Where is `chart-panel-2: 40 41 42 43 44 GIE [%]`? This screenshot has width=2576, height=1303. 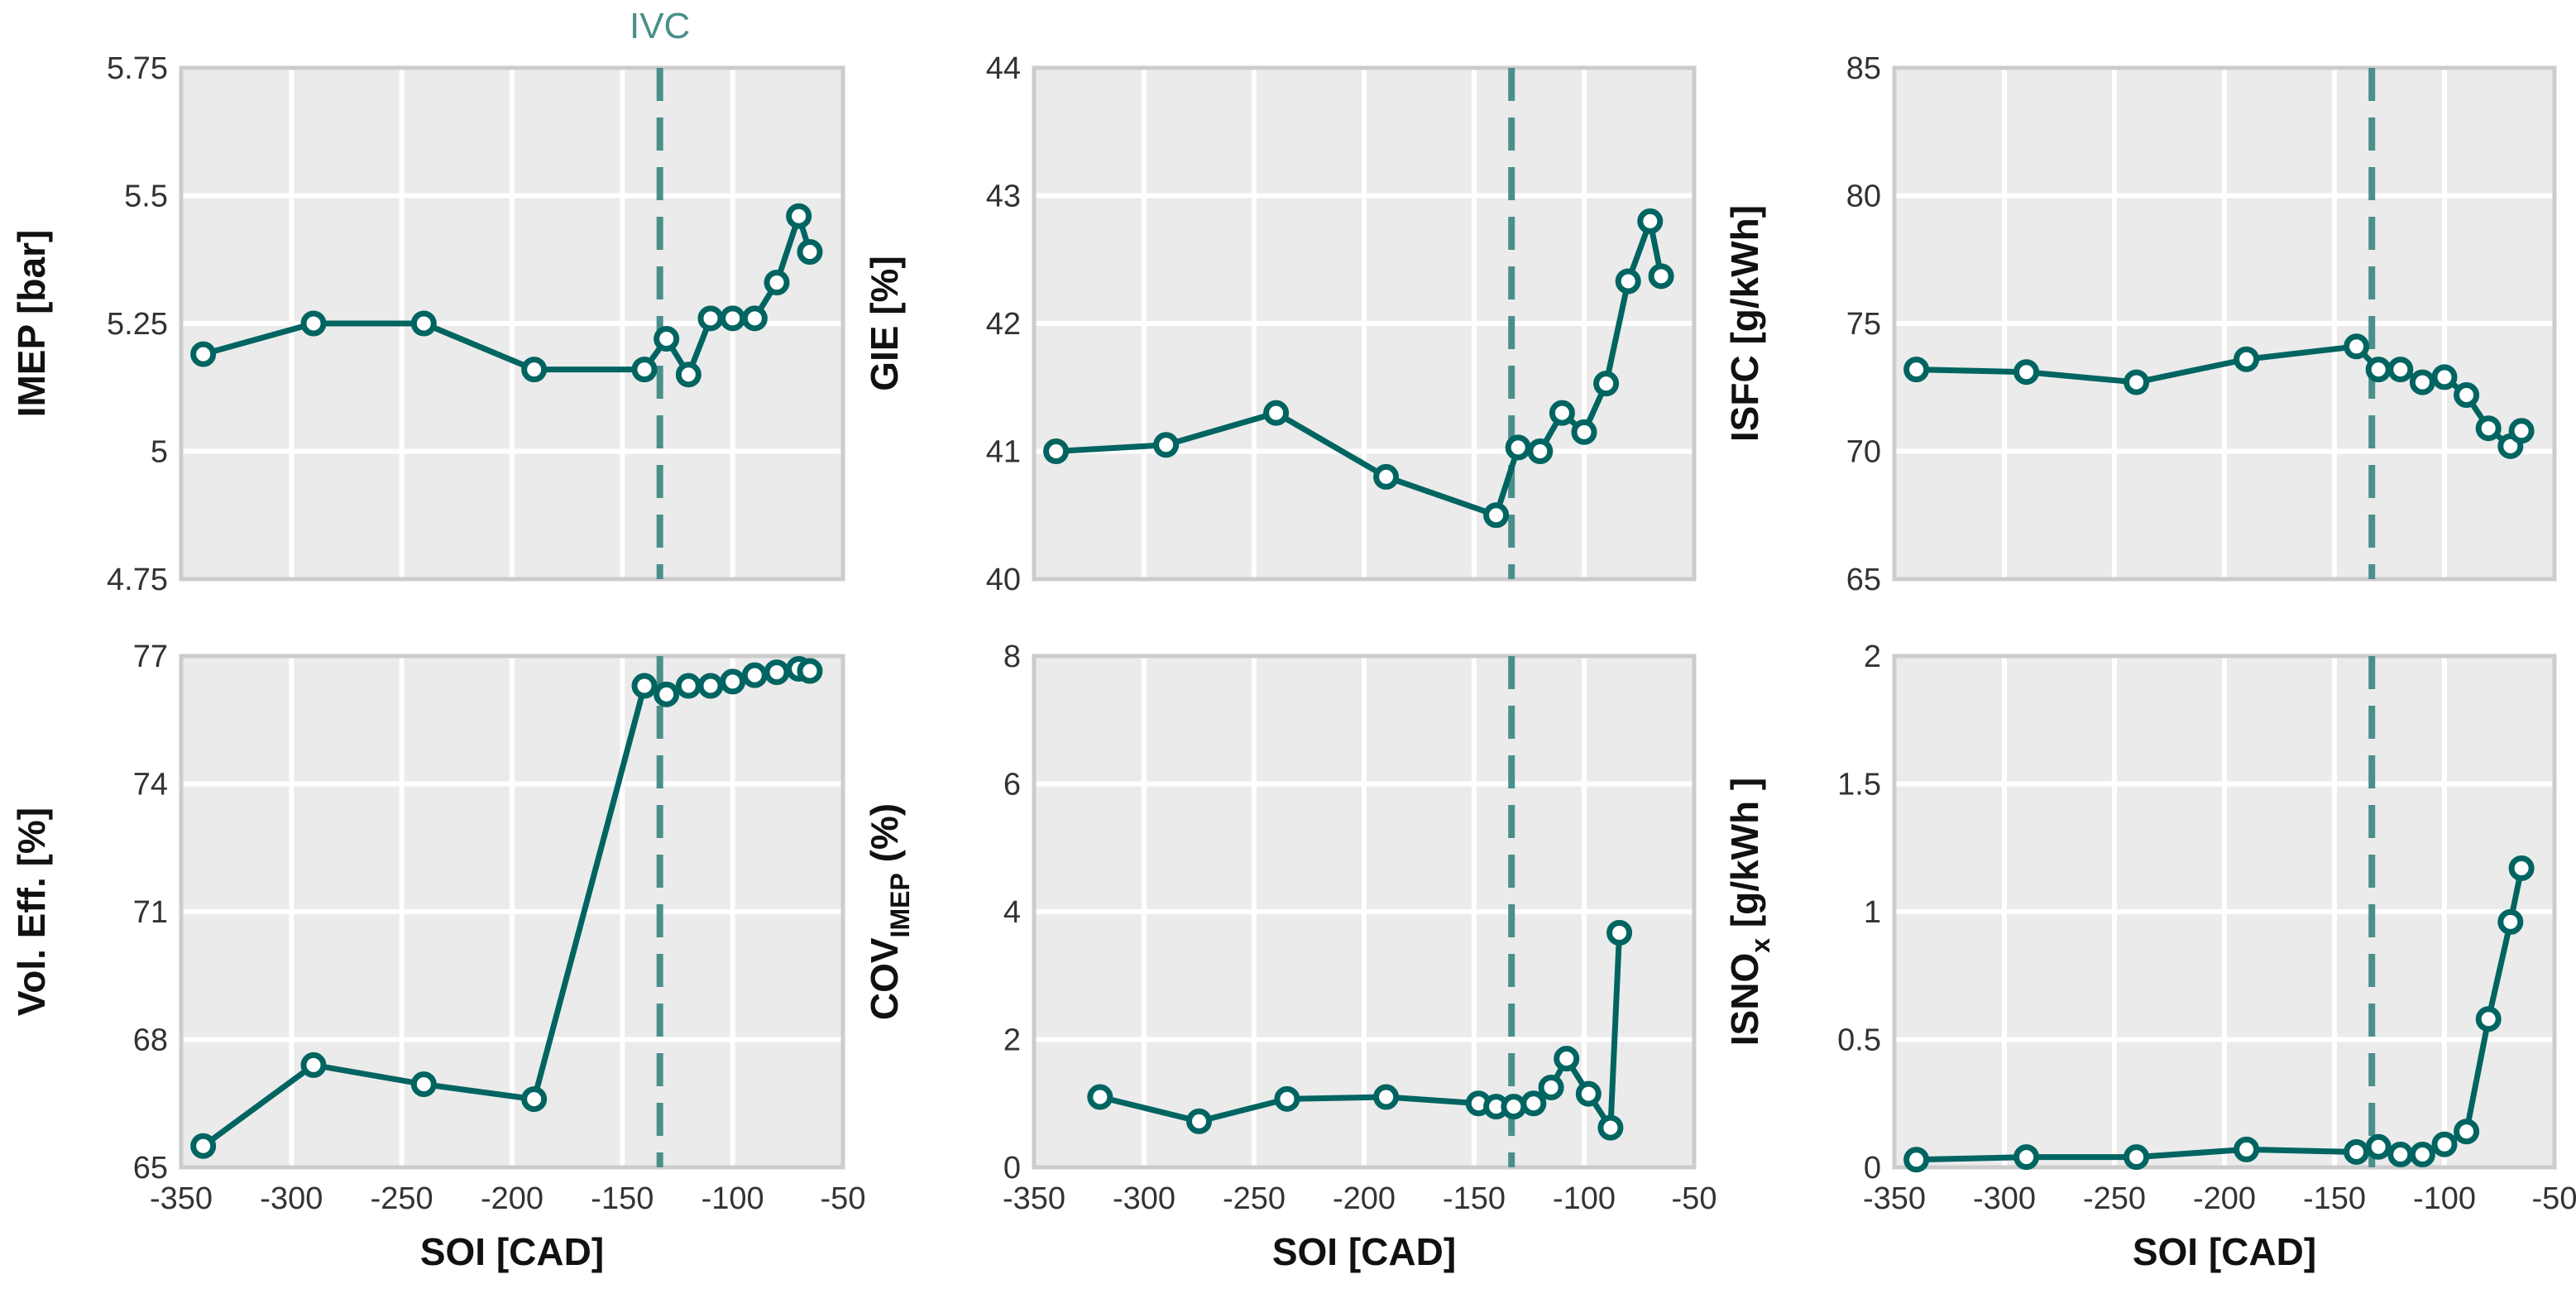
chart-panel-2: 40 41 42 43 44 GIE [%] is located at coordinates (1280, 324).